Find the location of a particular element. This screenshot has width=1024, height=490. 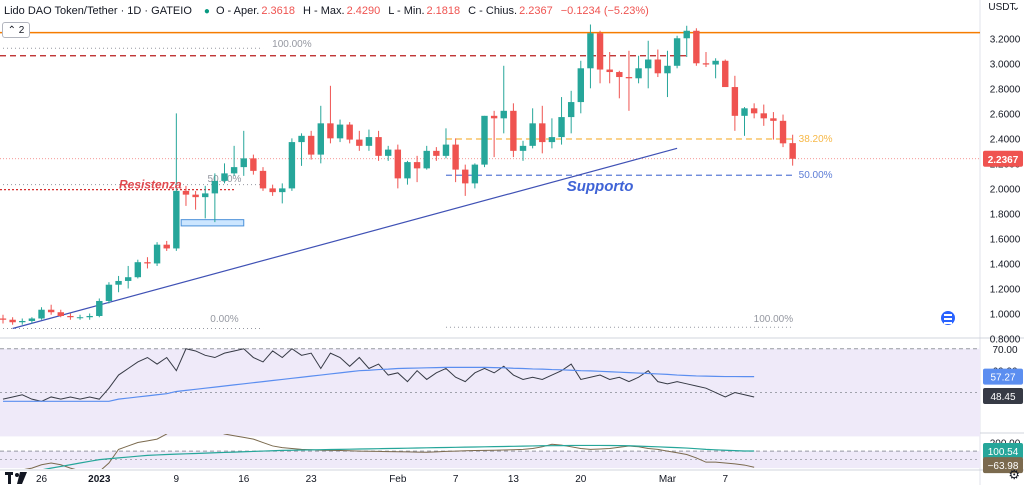

symbol-title: Lido DAO Token/Tether · 1D · GATEIO is located at coordinates (98, 11).